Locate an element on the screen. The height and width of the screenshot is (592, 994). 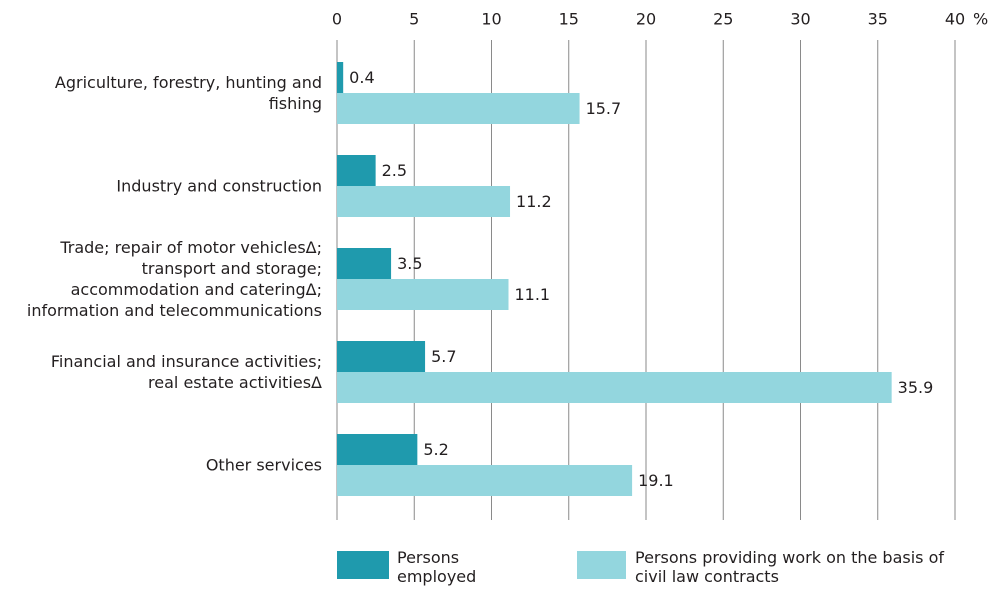
x-tick-label: 40 is located at coordinates (955, 19).